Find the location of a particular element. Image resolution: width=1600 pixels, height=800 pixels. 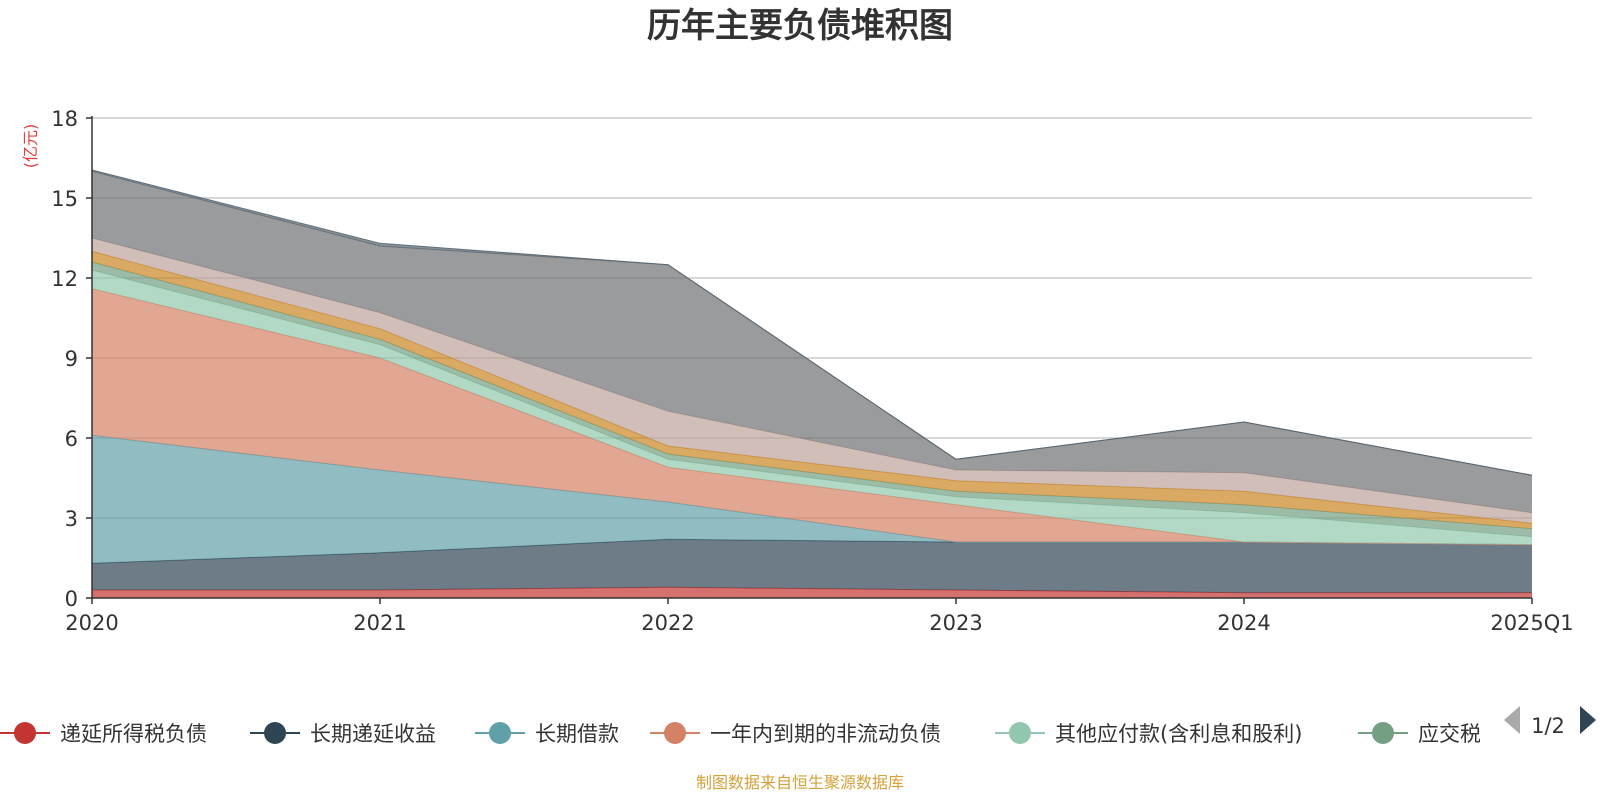

y-tick-label-12: 12 is located at coordinates (64, 279).